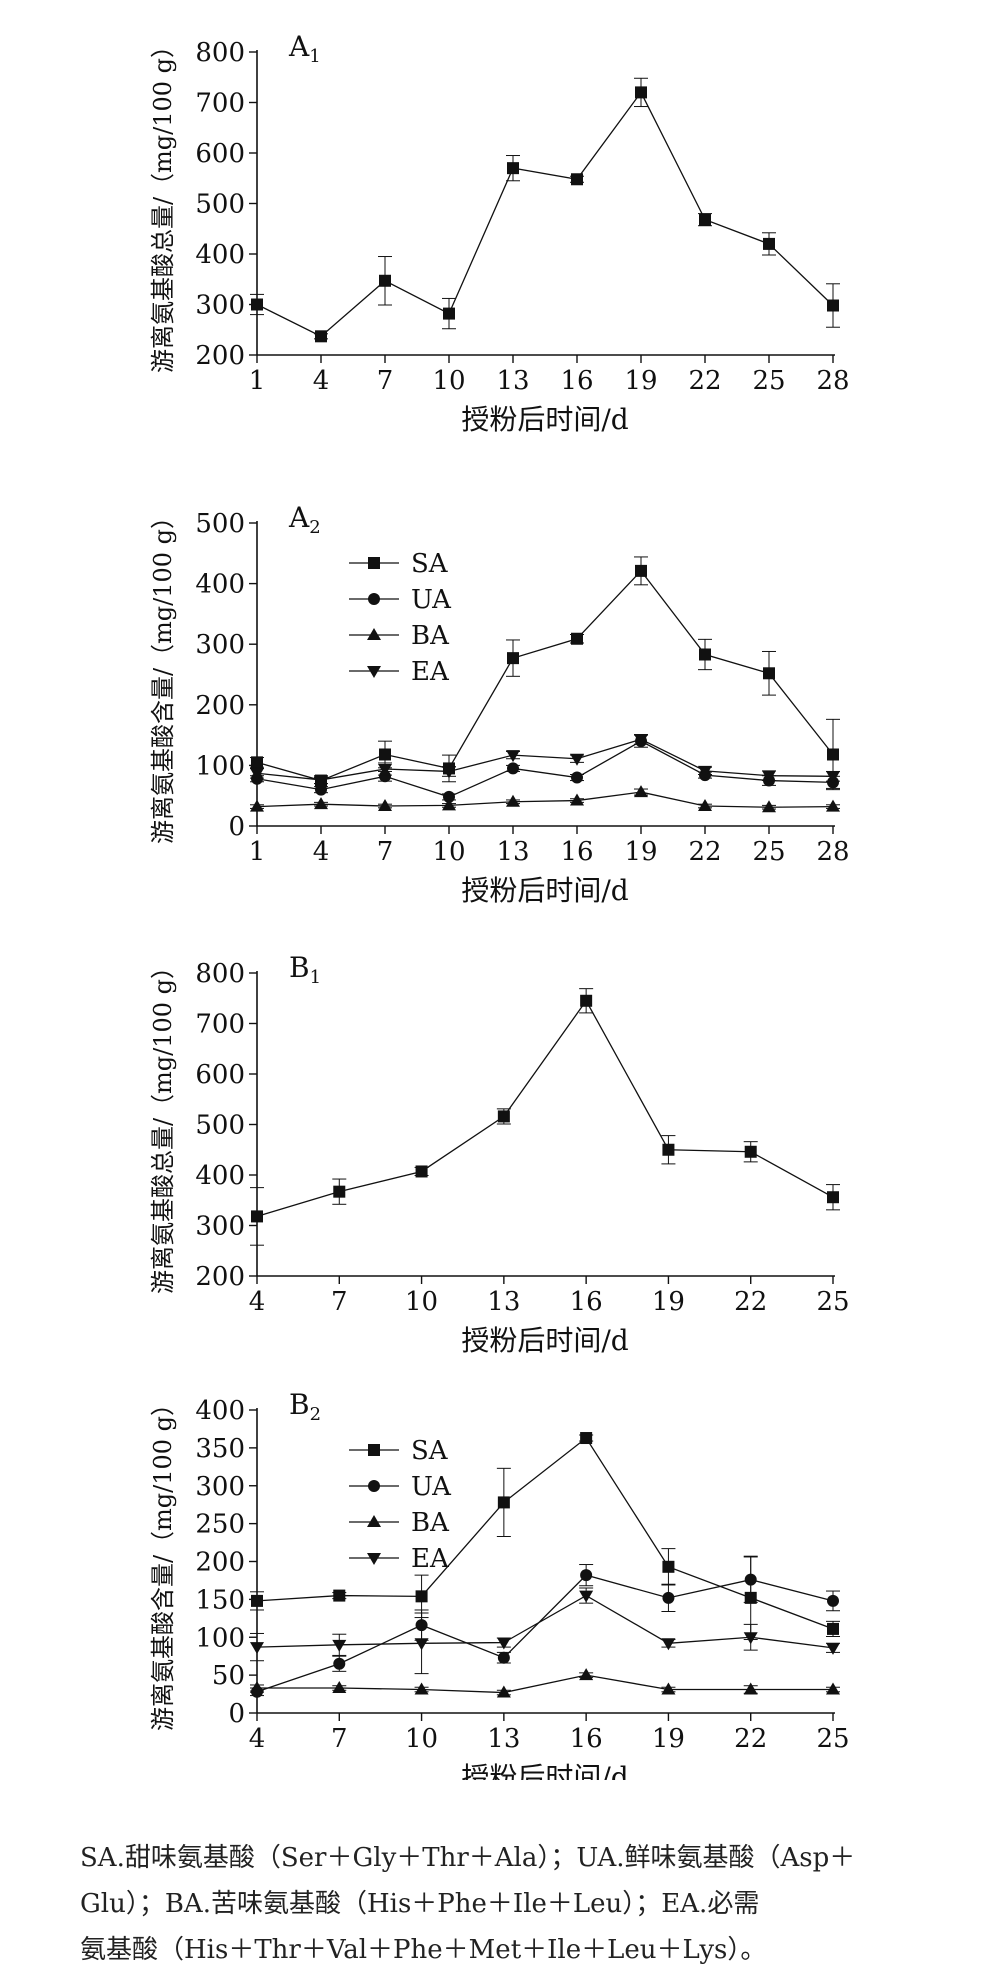 This screenshot has height=1983, width=984. Describe the element at coordinates (431, 1487) in the screenshot. I see `legend-label: UA` at that location.